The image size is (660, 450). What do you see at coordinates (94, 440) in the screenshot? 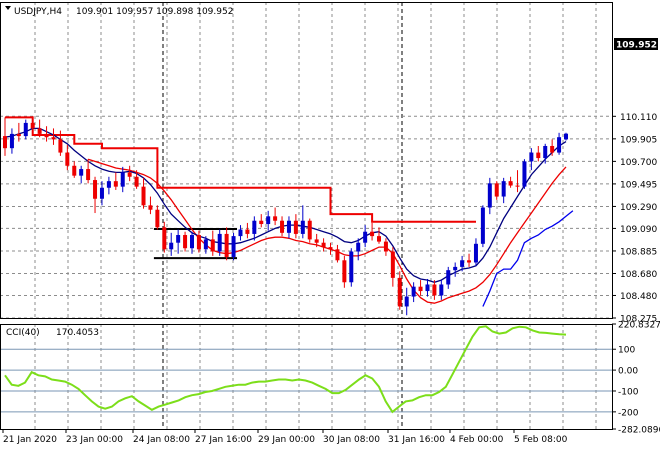
I see `x-tick-label: 23 Jan 00:00` at bounding box center [94, 440].